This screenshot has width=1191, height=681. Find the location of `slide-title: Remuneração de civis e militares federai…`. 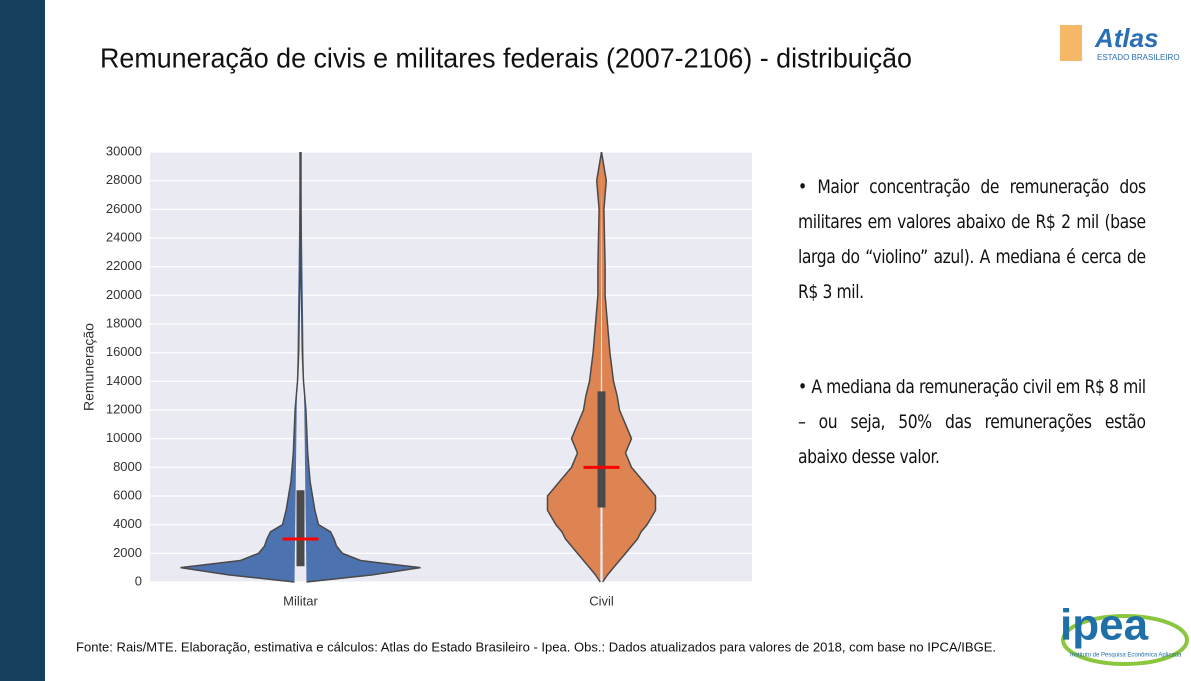

slide-title: Remuneração de civis e militares federai… is located at coordinates (506, 57).